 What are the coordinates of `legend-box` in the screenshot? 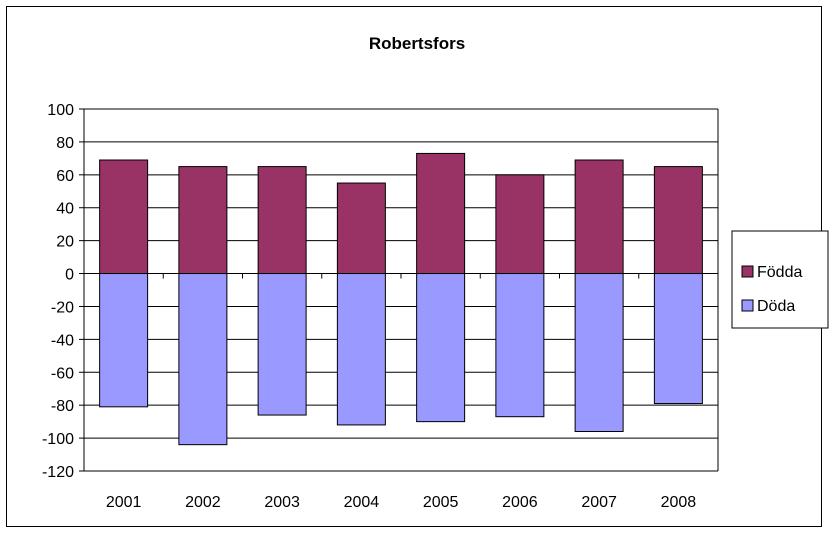 It's located at (780, 279).